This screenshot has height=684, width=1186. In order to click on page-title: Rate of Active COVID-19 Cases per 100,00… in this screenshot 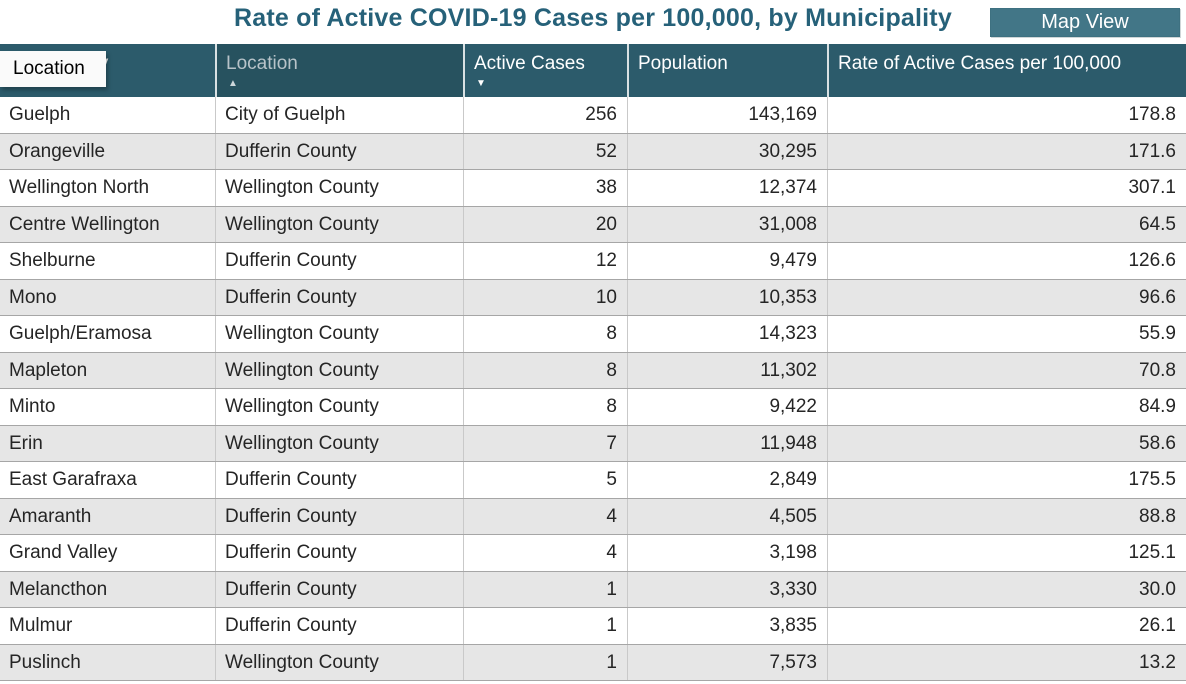, I will do `click(593, 18)`.